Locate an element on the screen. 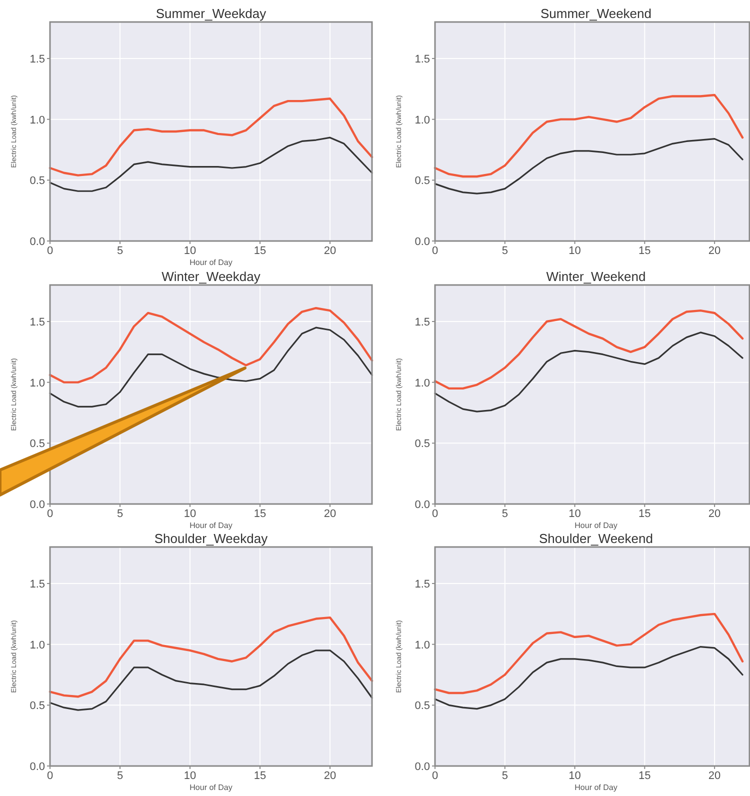  chart-title: Summer_Weekday is located at coordinates (211, 13).